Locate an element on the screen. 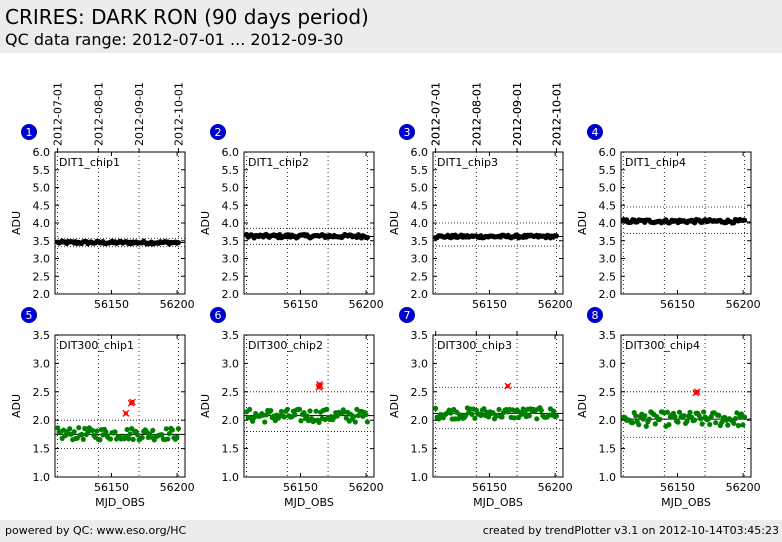 This screenshot has width=782, height=542. panel-label: DIT300_chip3 is located at coordinates (474, 345).